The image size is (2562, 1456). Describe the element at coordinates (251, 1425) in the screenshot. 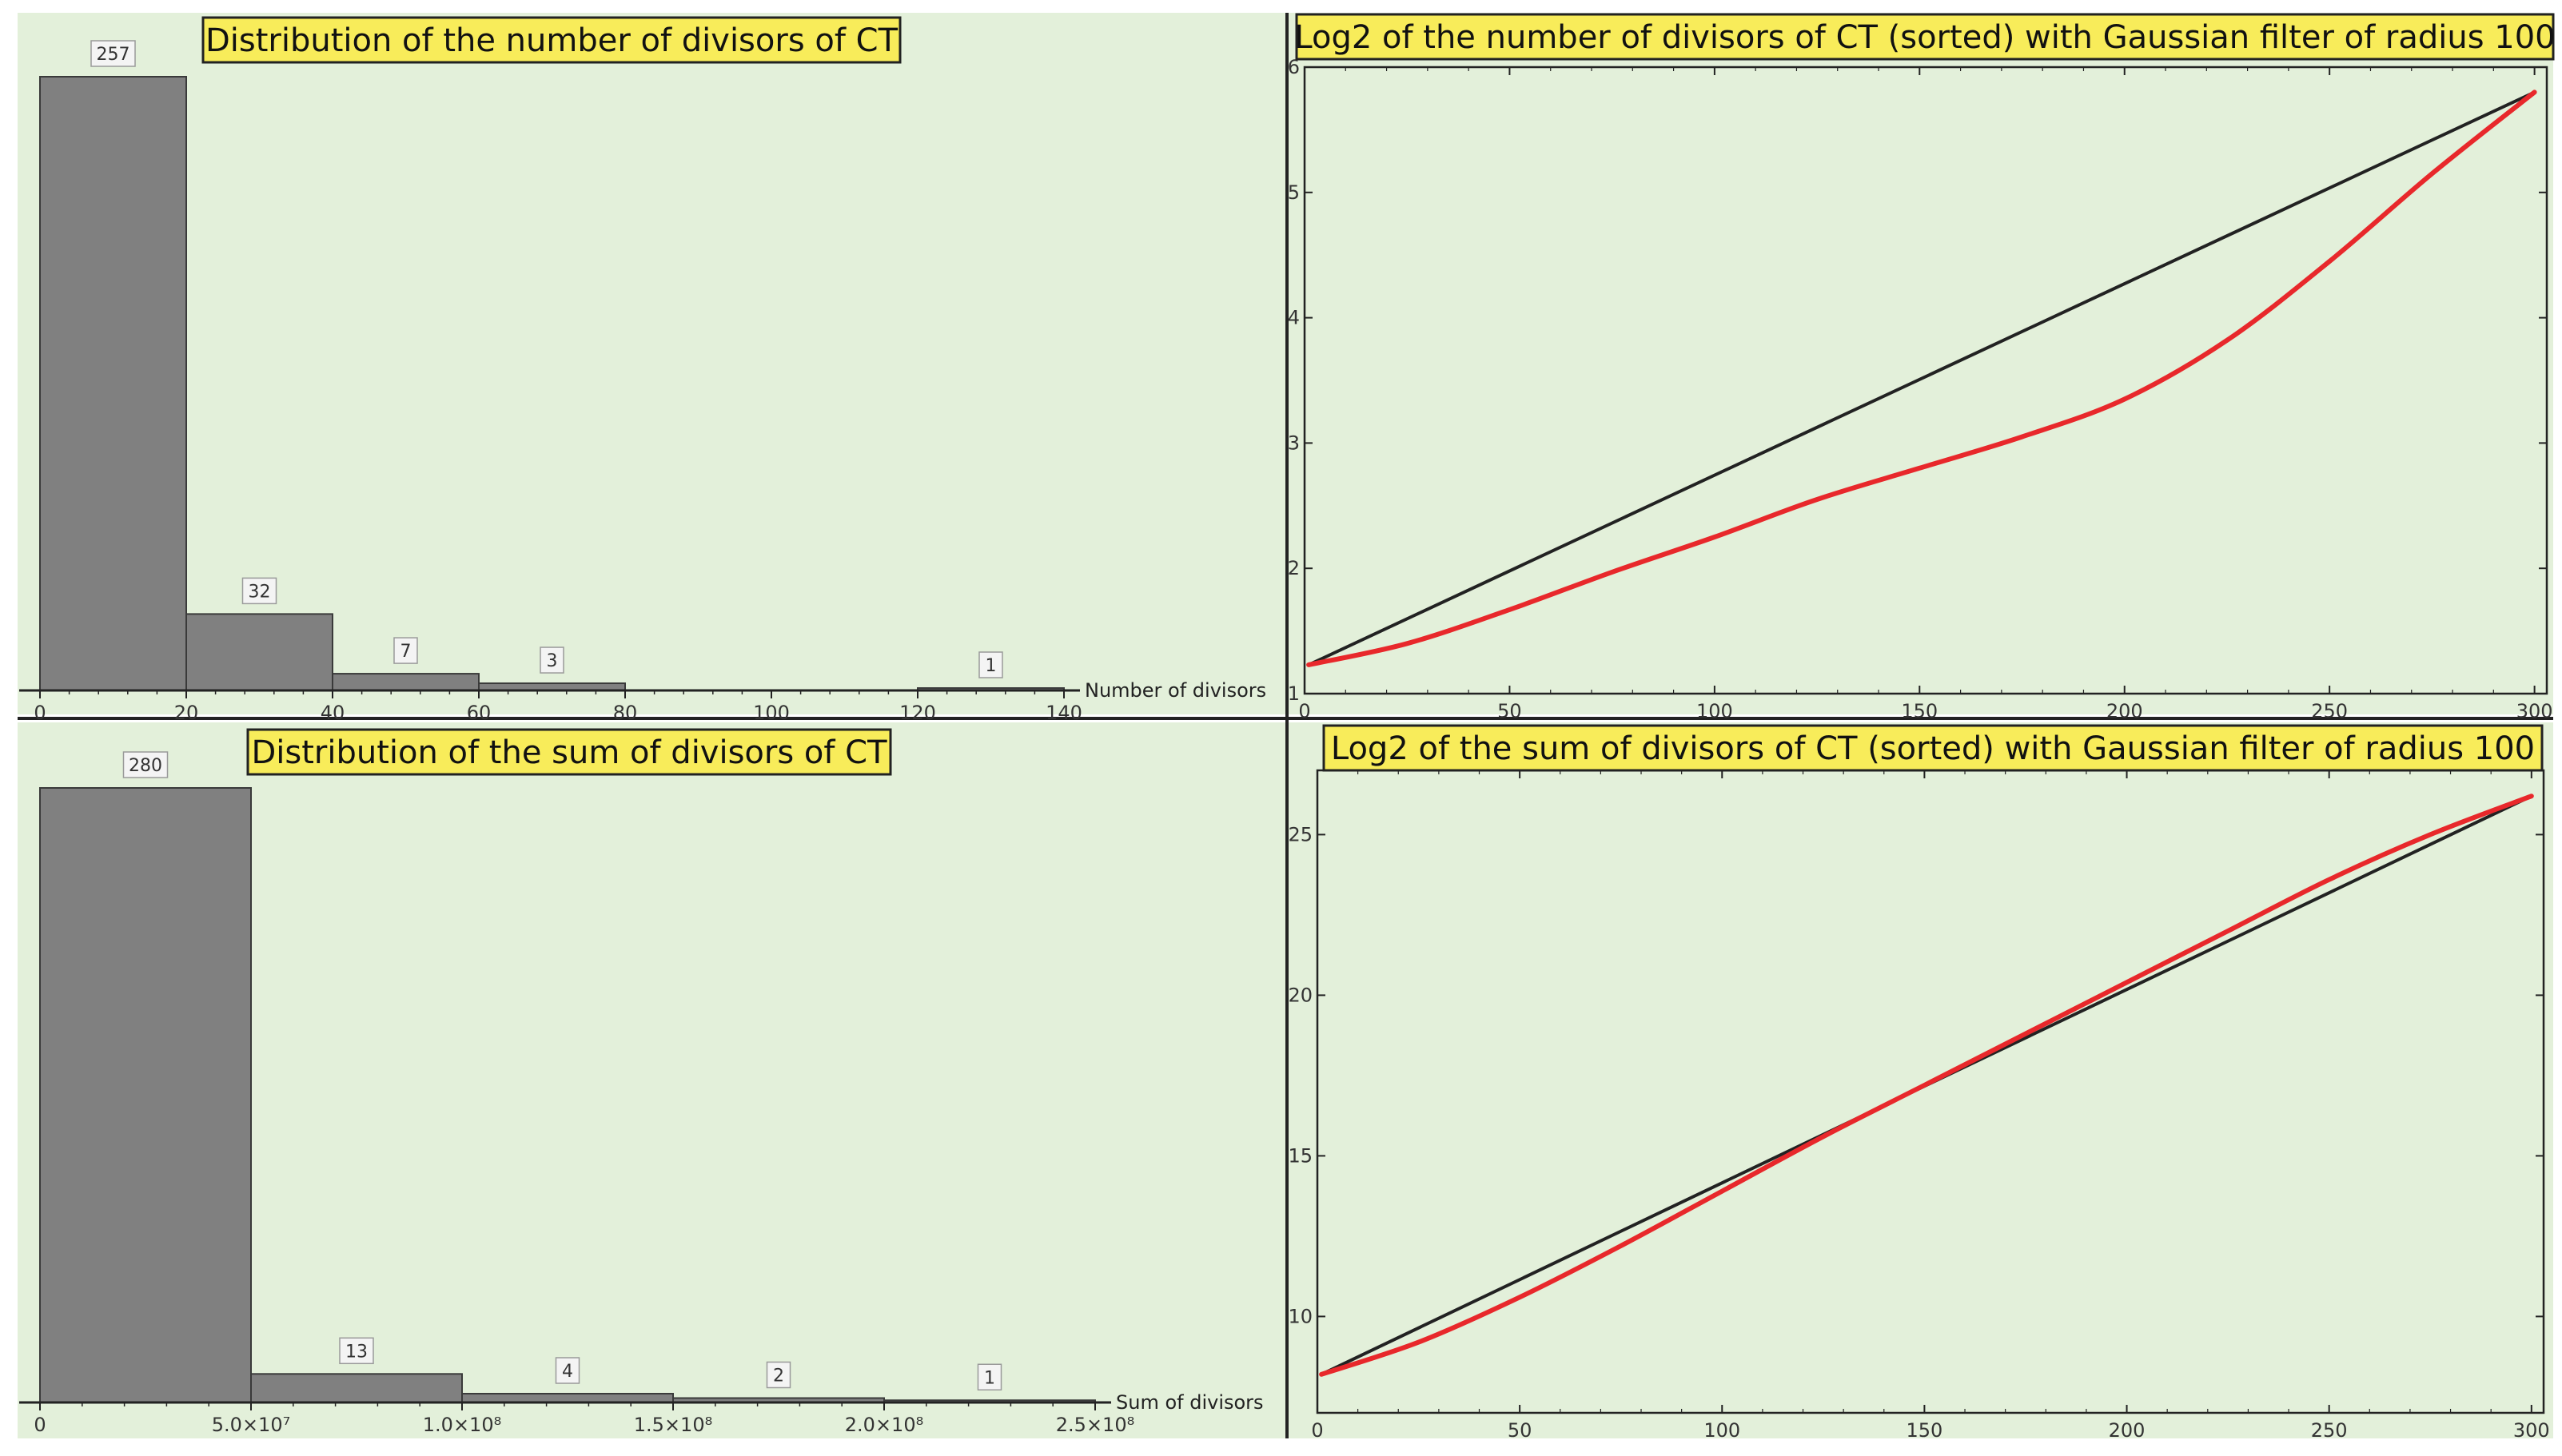

I see `x-tick-label: 5.0×10⁷` at that location.